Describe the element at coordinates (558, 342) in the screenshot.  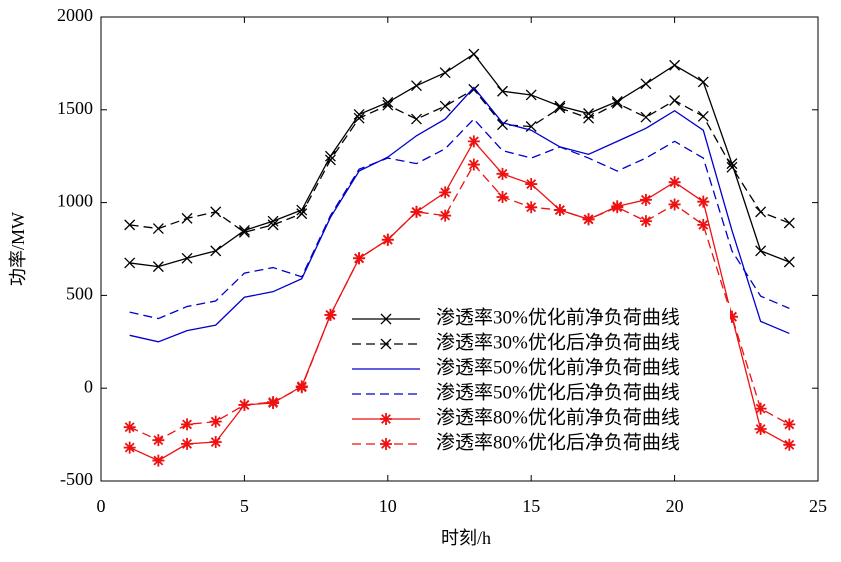
I see `legend-label: 渗透率30%优化后净负荷曲线` at that location.